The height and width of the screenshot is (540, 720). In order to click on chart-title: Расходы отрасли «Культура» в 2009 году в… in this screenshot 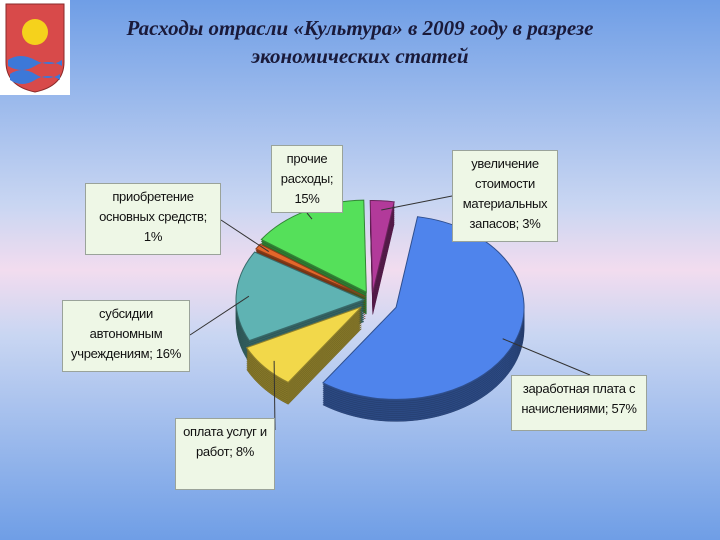, I will do `click(360, 42)`.